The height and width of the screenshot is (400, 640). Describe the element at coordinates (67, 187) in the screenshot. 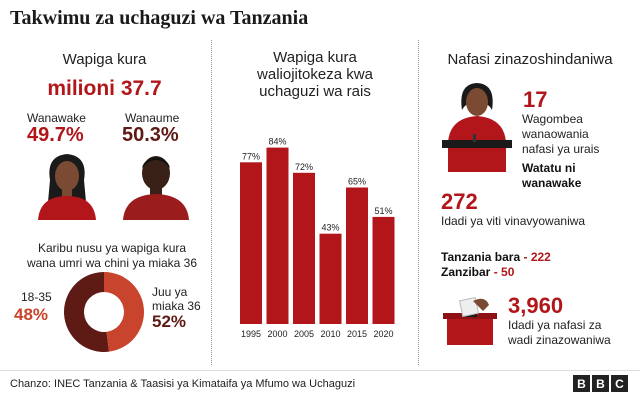

I see `woman-icon` at that location.